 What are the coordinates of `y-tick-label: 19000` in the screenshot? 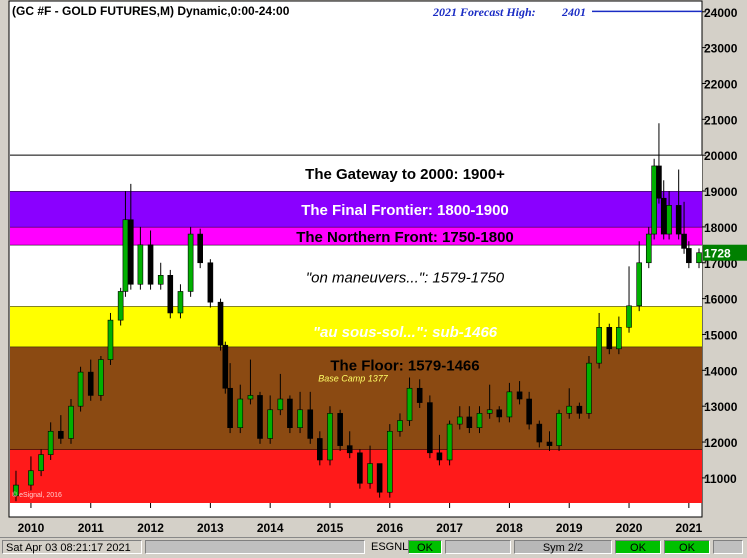 It's located at (721, 192).